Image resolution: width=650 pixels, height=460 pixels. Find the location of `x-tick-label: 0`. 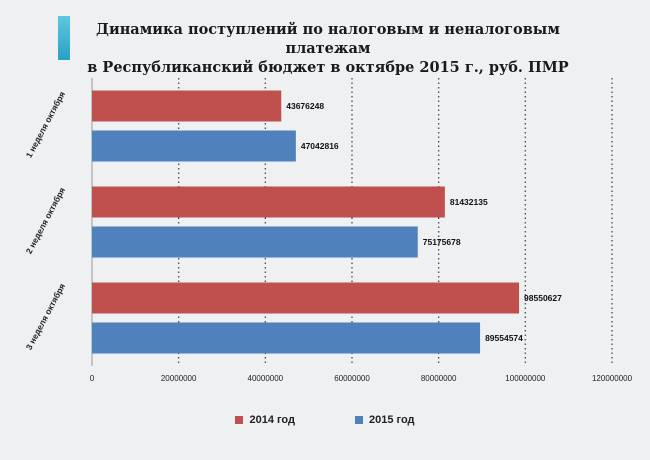

x-tick-label: 0 is located at coordinates (92, 378).